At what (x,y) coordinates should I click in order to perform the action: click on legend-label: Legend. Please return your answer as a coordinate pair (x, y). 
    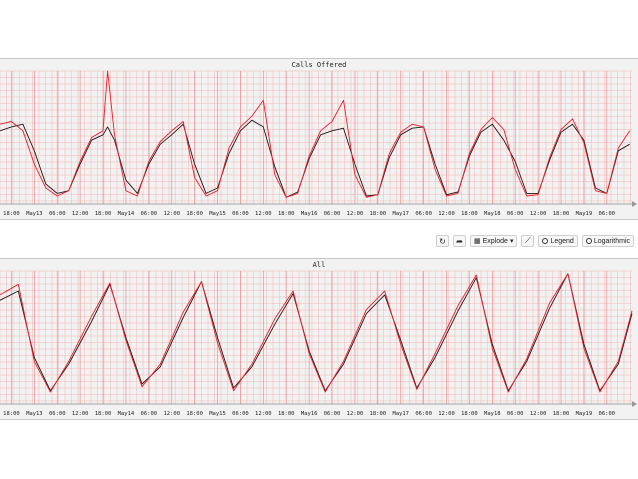
    Looking at the image, I should click on (562, 241).